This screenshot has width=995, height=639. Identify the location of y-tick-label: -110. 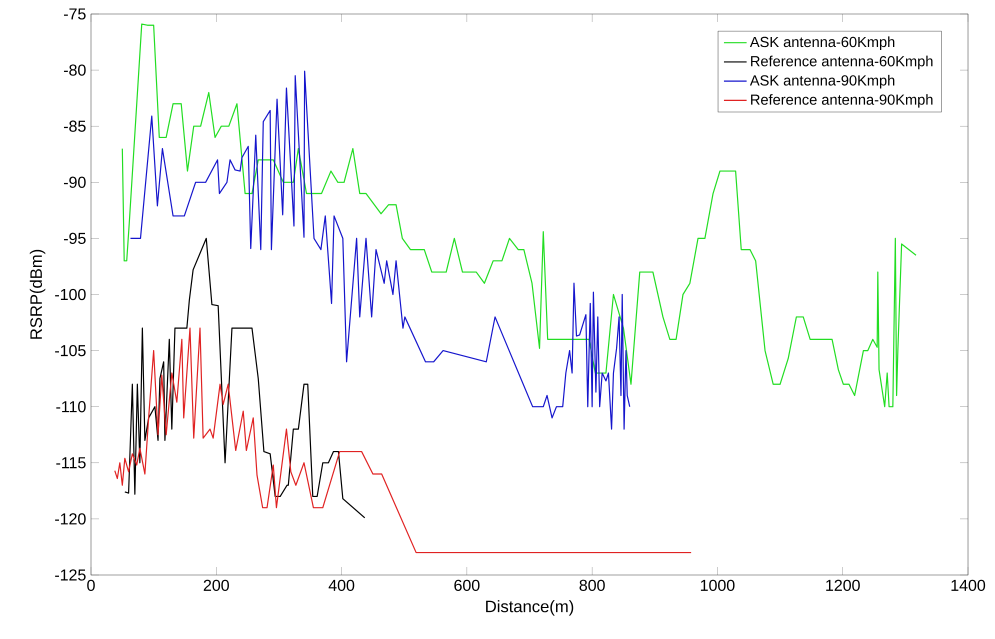
(71, 406).